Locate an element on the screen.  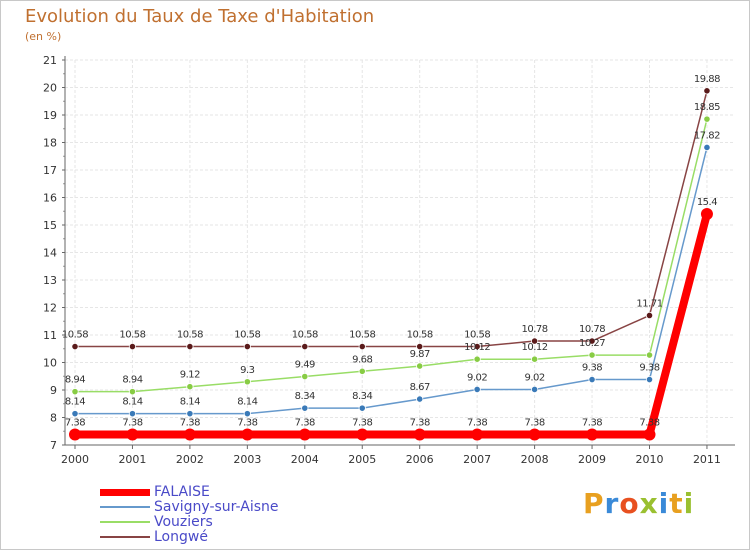
y-tick-label: 21 is located at coordinates (50, 60).